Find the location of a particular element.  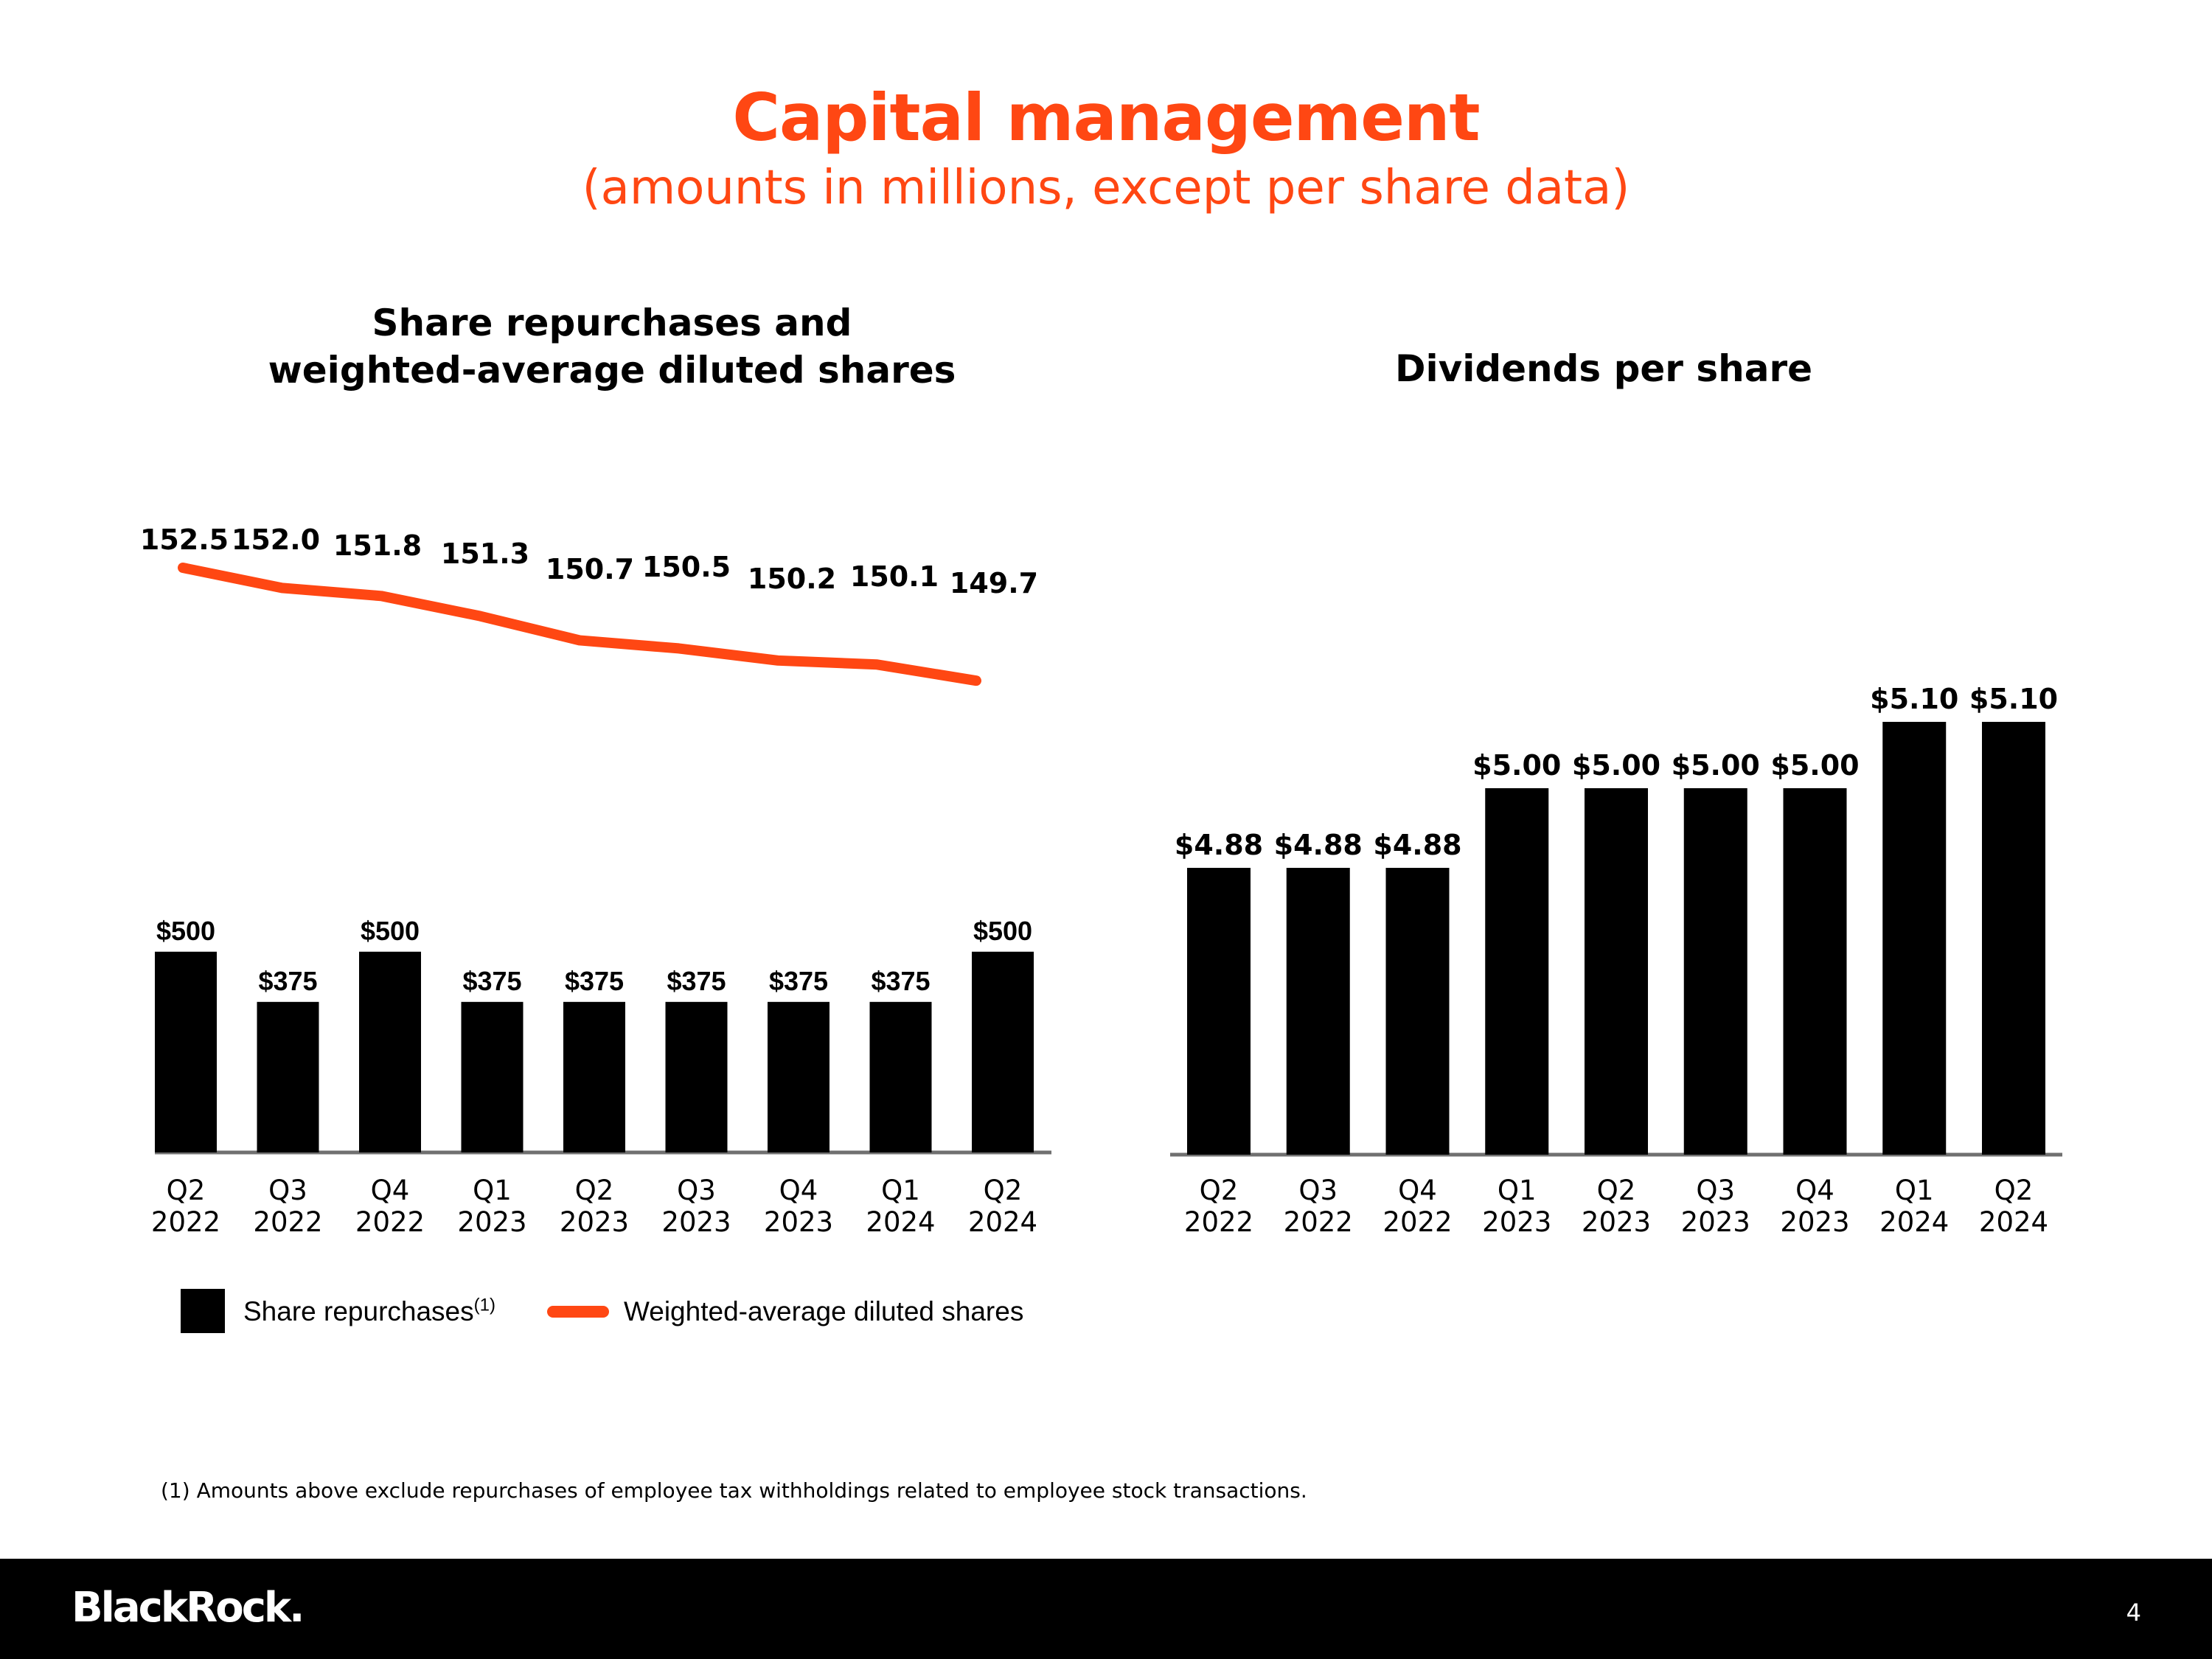

dividends-chart-title: Dividends per share is located at coordinates (1603, 368).